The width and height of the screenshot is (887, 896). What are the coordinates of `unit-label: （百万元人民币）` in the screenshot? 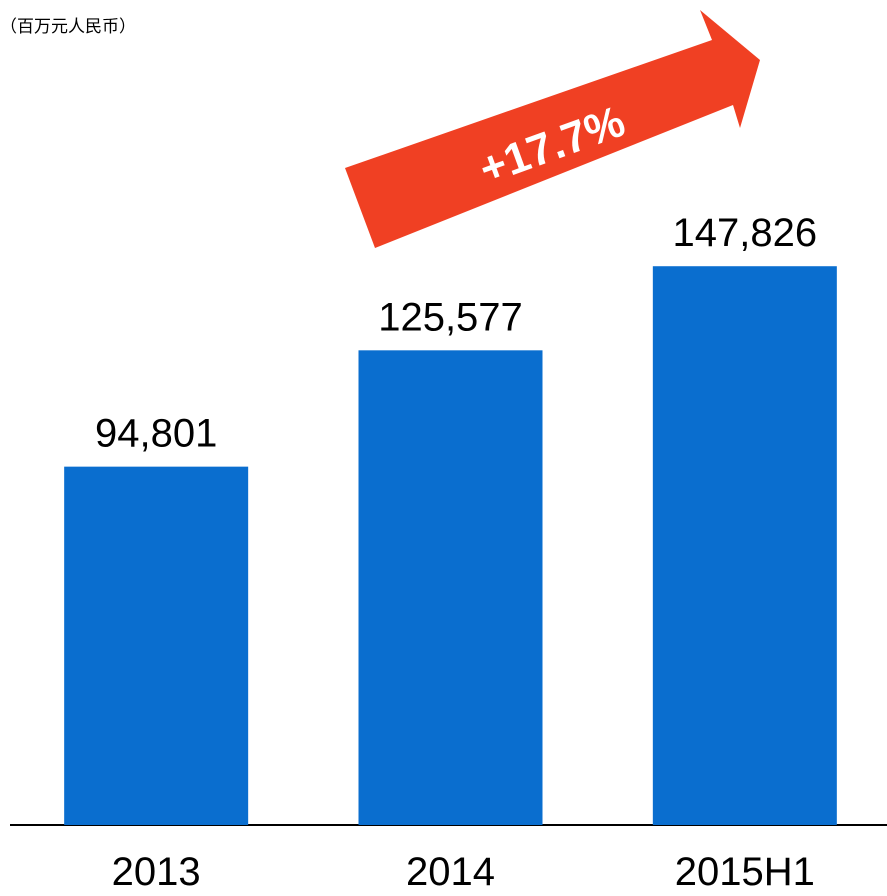 It's located at (68, 27).